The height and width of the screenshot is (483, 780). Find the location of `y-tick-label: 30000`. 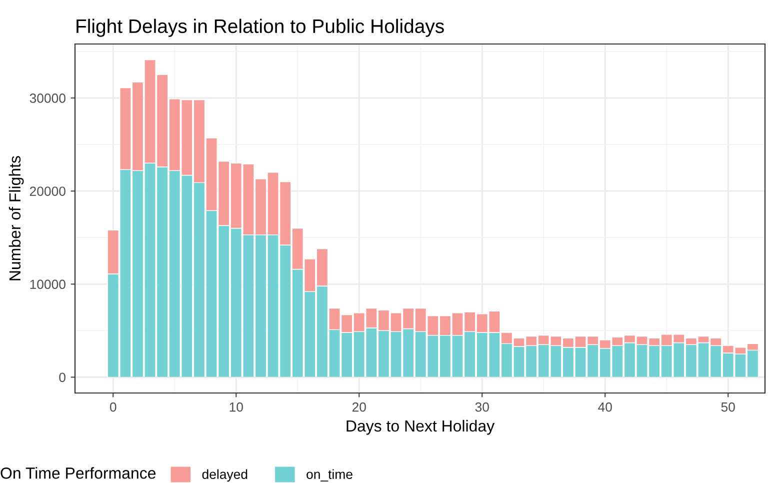

y-tick-label: 30000 is located at coordinates (48, 98).